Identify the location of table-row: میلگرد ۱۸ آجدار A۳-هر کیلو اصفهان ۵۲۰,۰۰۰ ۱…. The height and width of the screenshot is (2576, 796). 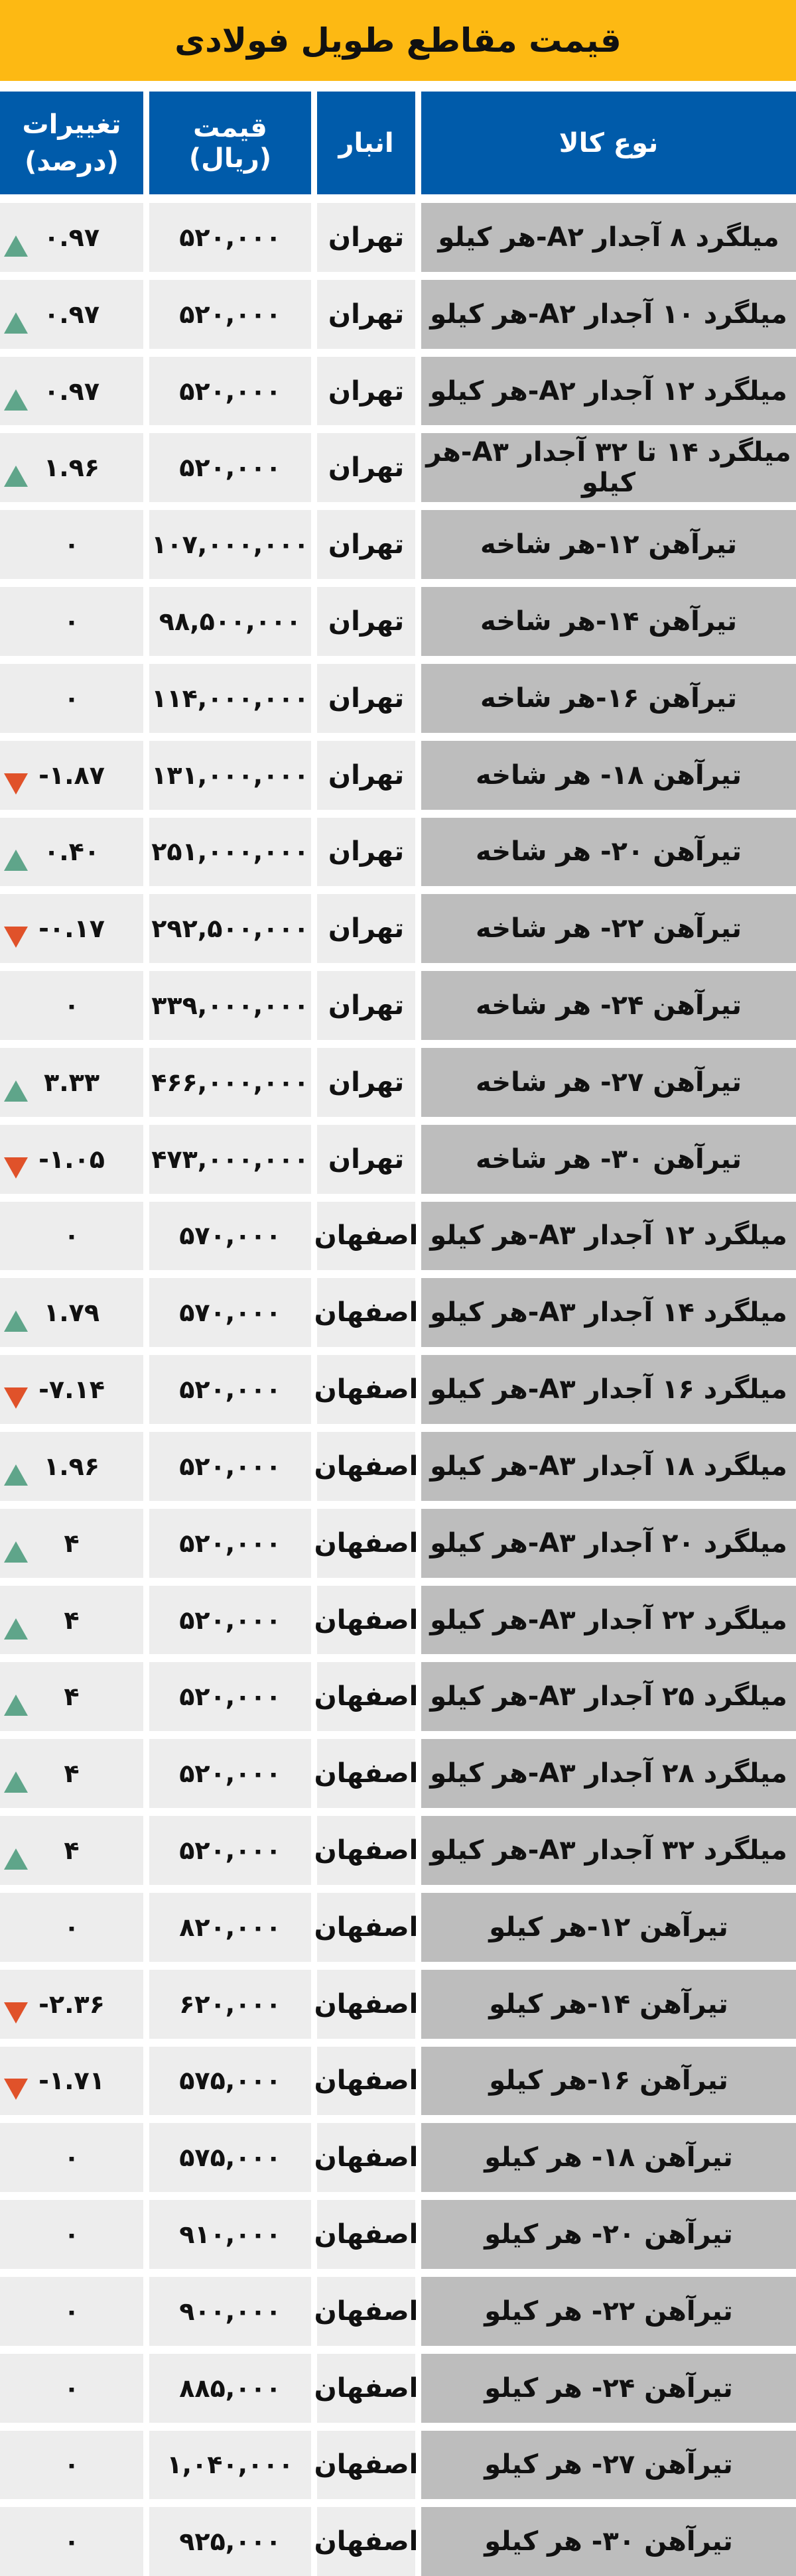
(398, 1467).